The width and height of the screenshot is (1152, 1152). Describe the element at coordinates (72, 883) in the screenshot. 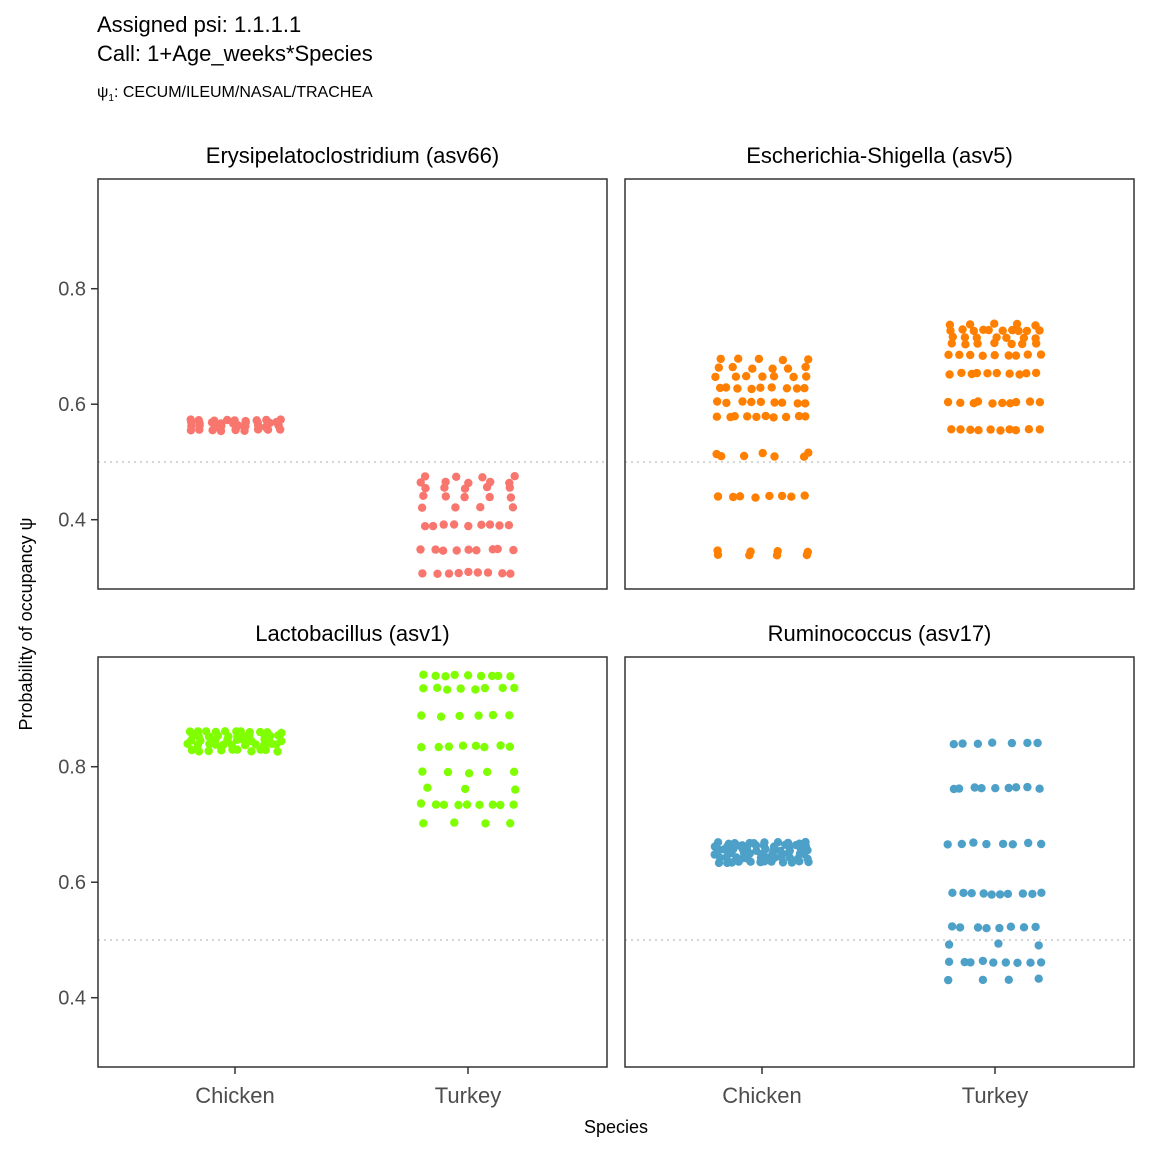

I see `y-tick-label: 0.6` at that location.